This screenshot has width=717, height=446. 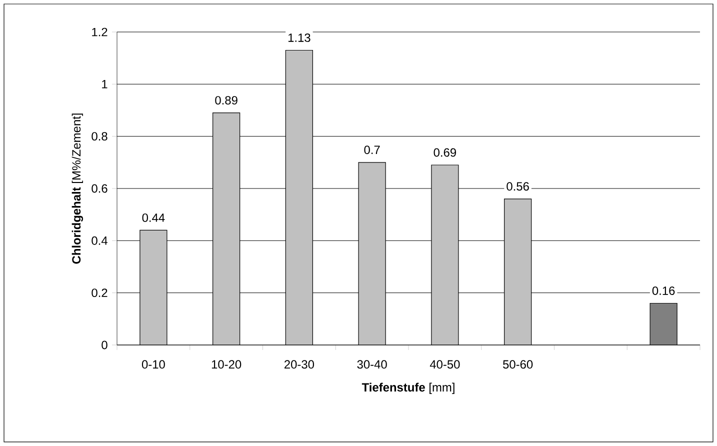 What do you see at coordinates (517, 186) in the screenshot?
I see `data-label: 0.56` at bounding box center [517, 186].